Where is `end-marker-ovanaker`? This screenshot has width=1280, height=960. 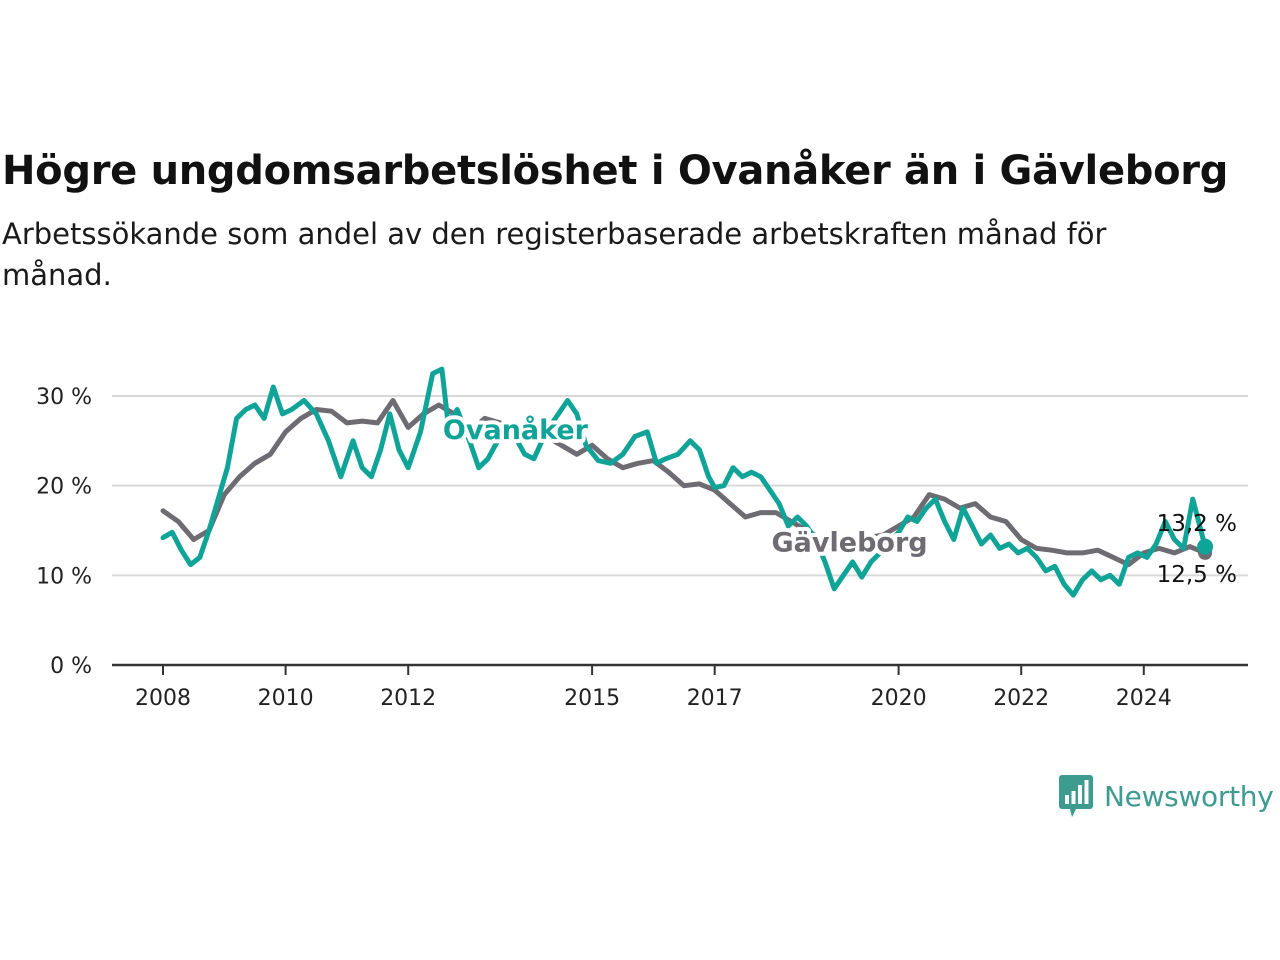 end-marker-ovanaker is located at coordinates (1205, 546).